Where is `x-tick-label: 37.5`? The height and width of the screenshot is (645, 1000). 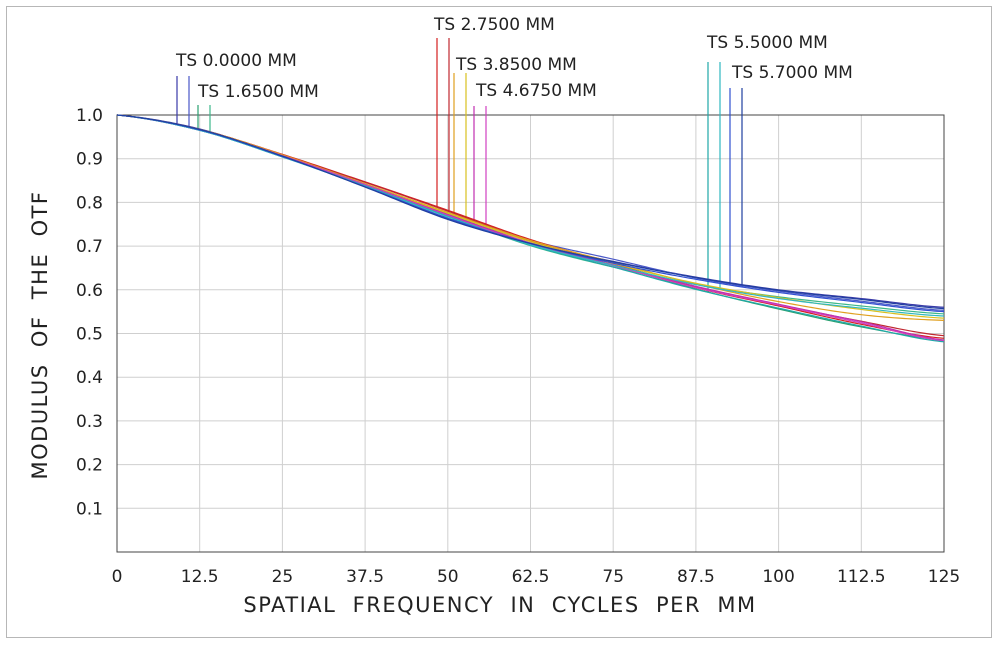 x-tick-label: 37.5 is located at coordinates (365, 577).